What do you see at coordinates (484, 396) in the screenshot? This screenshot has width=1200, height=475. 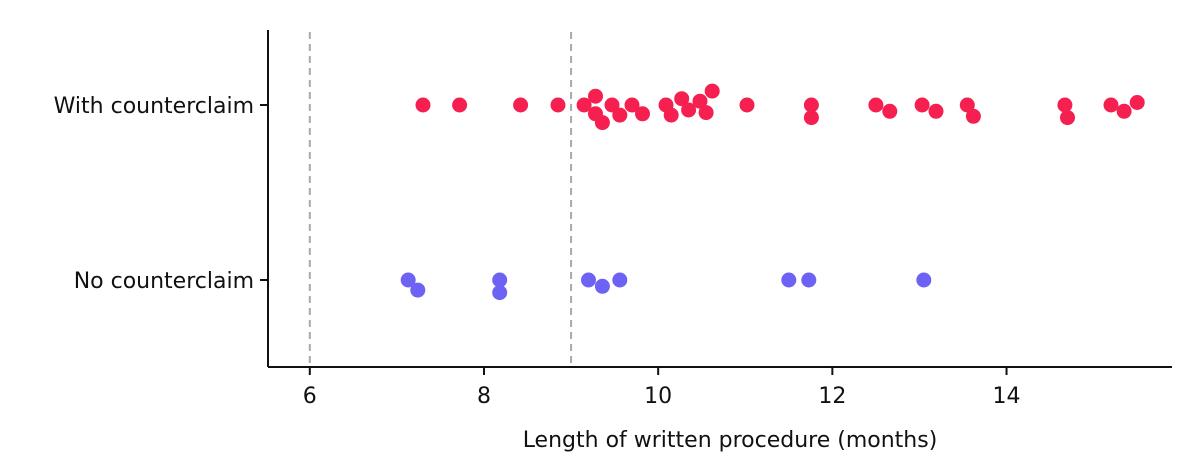 I see `x-tick-label: 8` at bounding box center [484, 396].